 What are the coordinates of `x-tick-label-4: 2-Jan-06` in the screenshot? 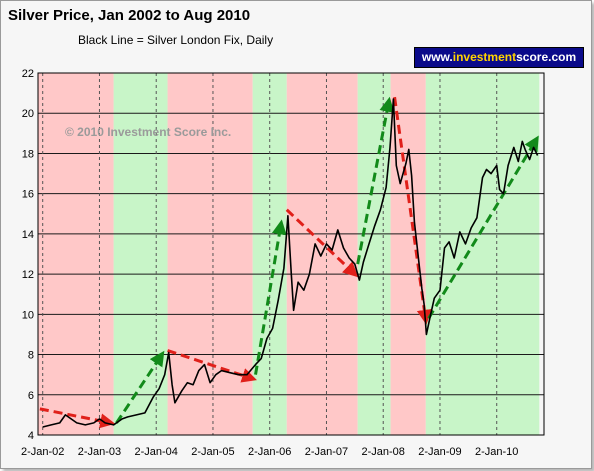 It's located at (269, 452).